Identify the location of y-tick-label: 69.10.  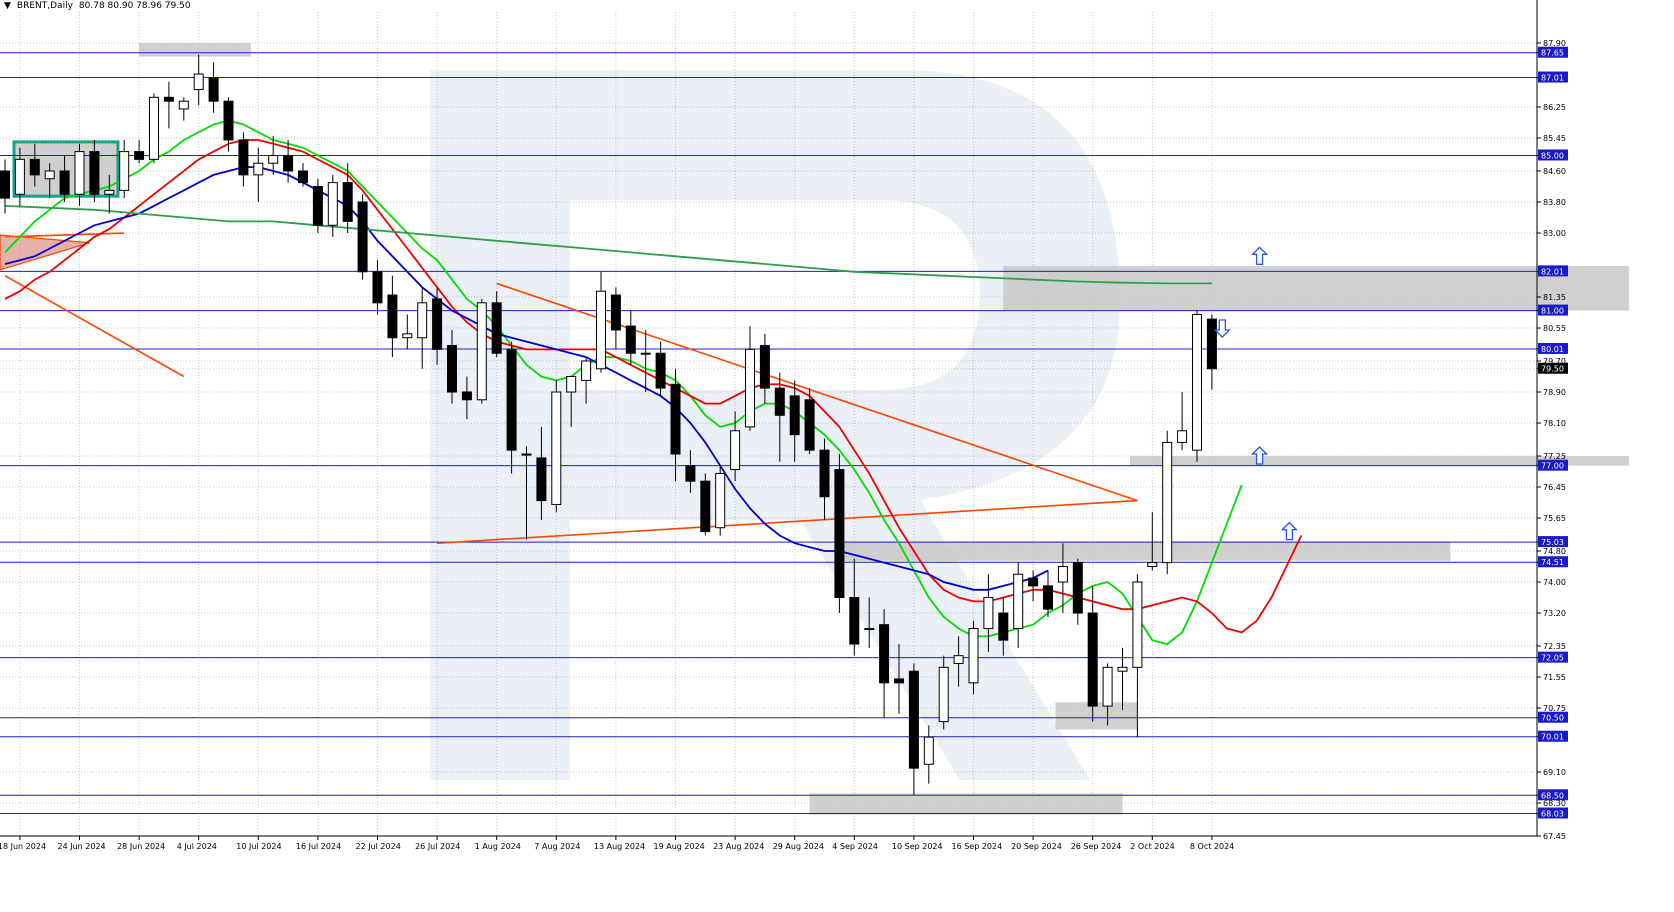
(1554, 772).